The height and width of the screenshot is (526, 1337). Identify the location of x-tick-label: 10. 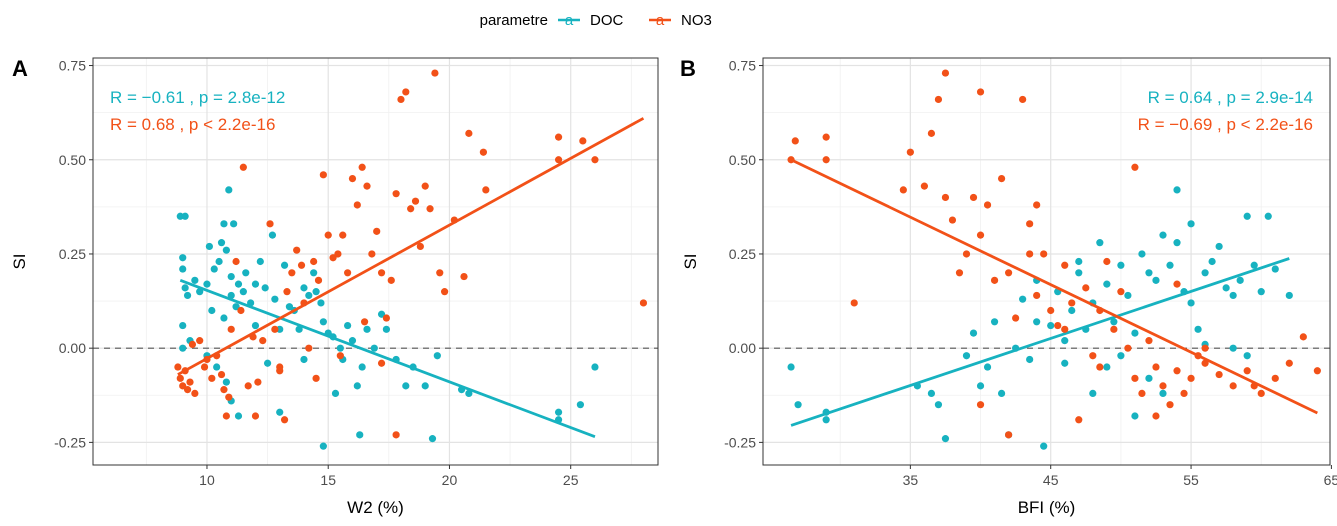
(207, 480).